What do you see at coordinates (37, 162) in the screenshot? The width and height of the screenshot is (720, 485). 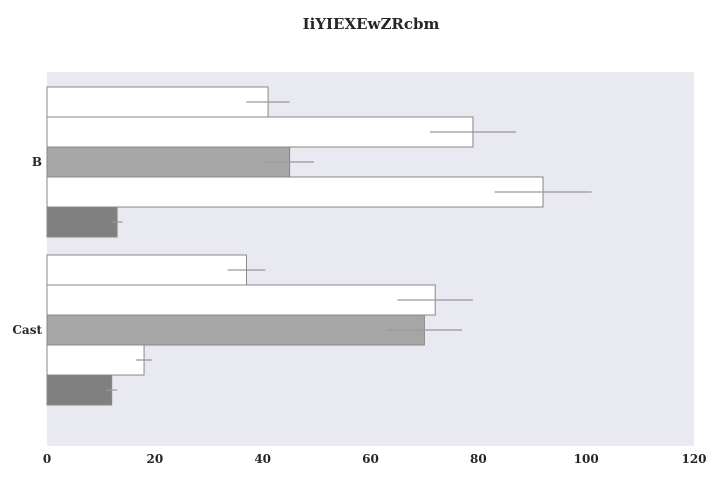 I see `category-label: B` at bounding box center [37, 162].